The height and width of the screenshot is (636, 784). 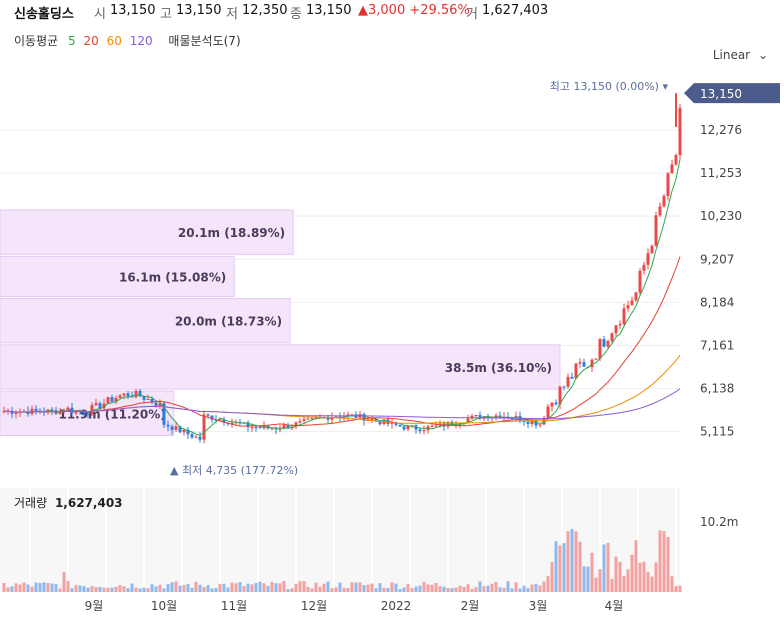 What do you see at coordinates (72, 41) in the screenshot?
I see `ma-5: 5` at bounding box center [72, 41].